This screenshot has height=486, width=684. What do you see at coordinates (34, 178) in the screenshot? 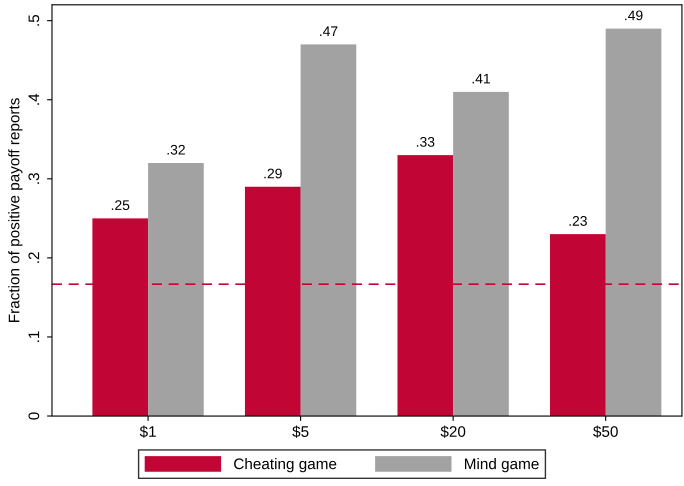
I see `y-tick-label: .3` at bounding box center [34, 178].